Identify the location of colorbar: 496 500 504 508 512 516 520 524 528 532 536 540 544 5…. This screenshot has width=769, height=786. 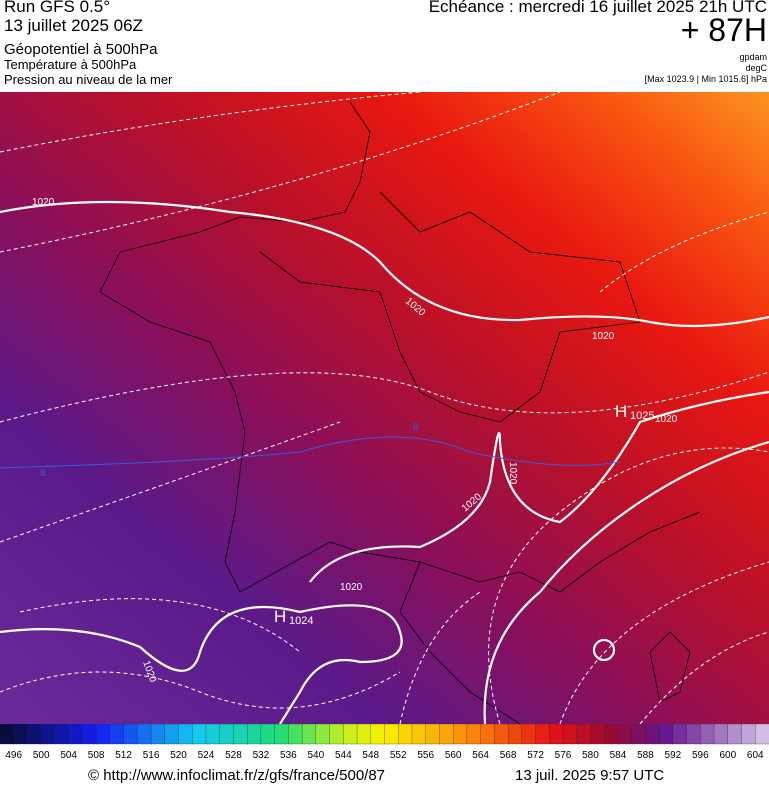
(384, 742).